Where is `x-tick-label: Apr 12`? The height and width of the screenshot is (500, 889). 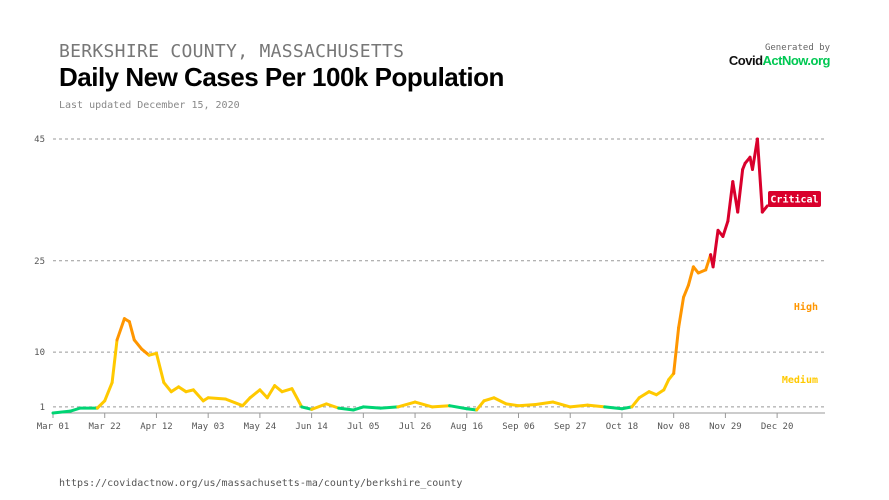
x-tick-label: Apr 12 is located at coordinates (156, 427).